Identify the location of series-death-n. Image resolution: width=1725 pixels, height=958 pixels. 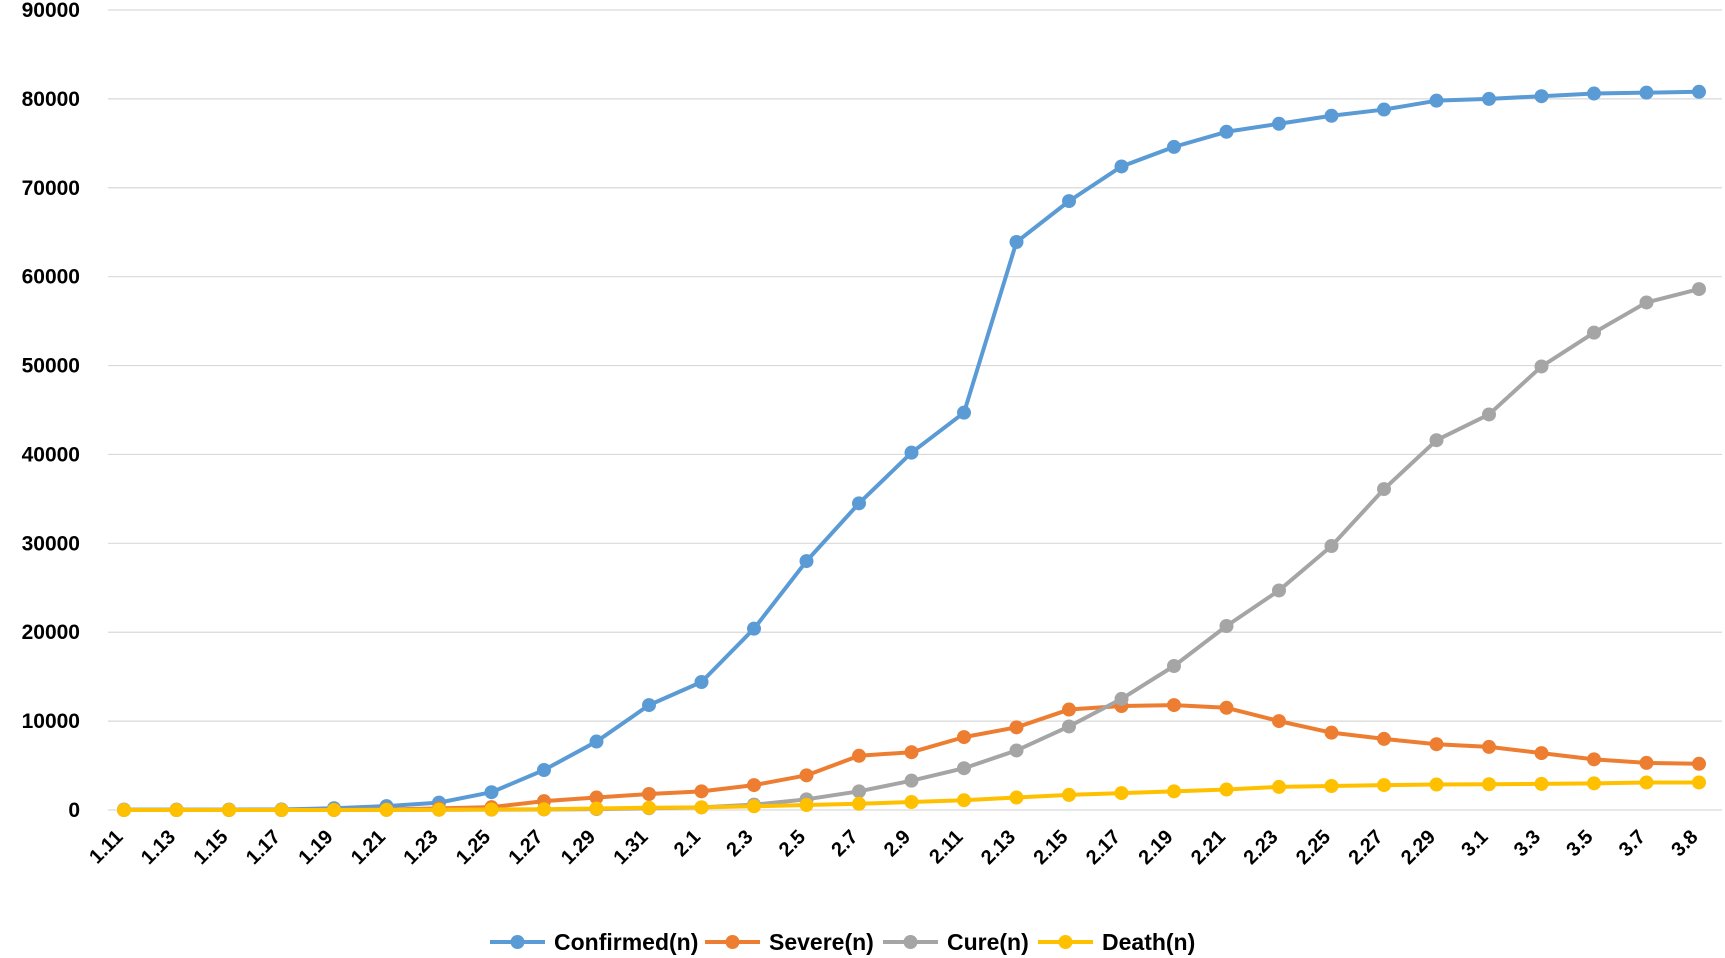
(911, 796).